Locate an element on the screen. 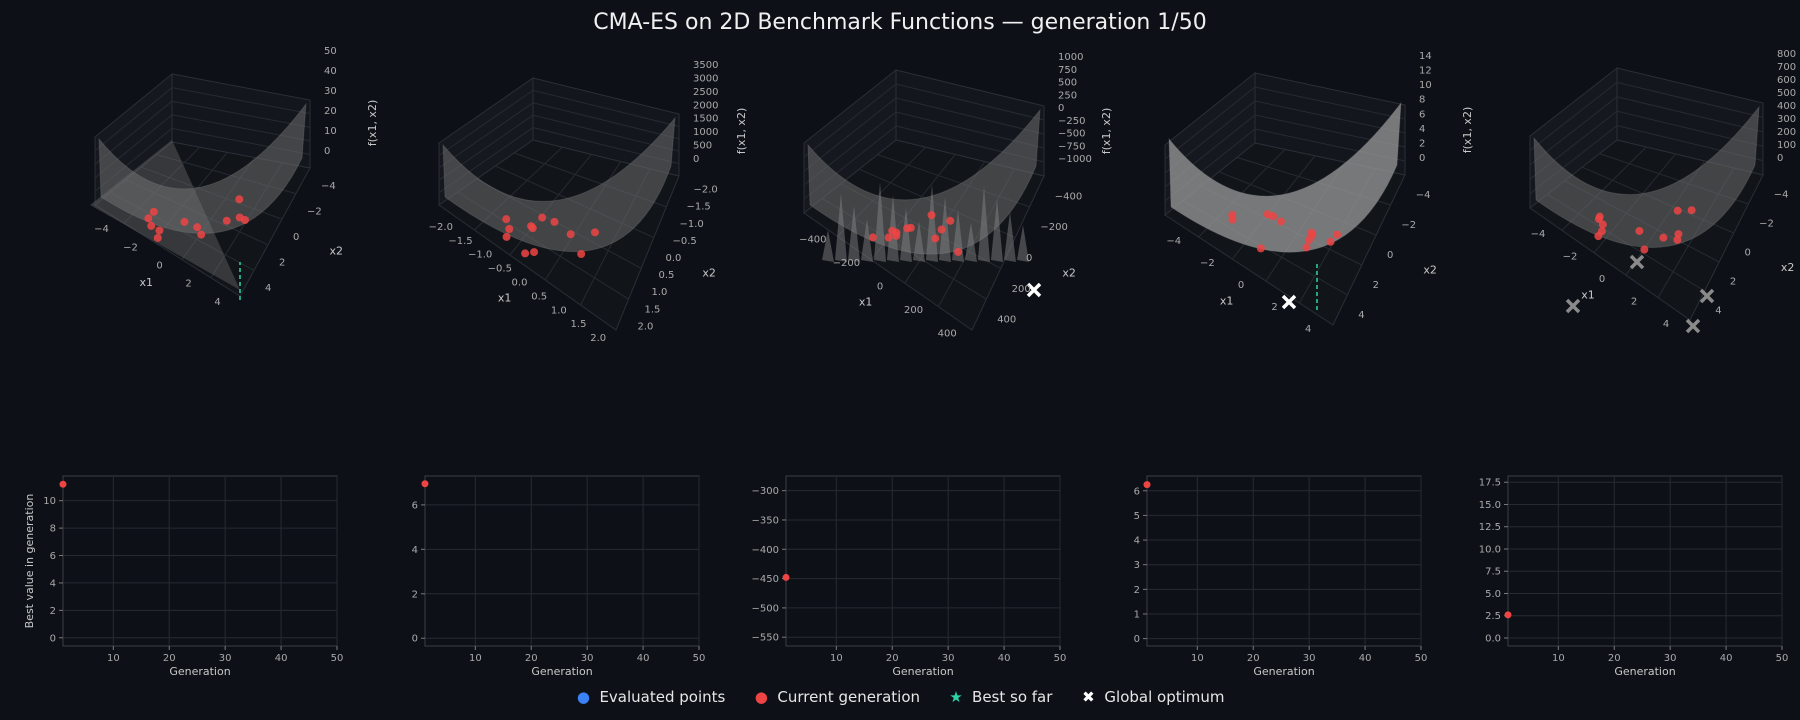  z-tick-label: 0 is located at coordinates (1061, 108).